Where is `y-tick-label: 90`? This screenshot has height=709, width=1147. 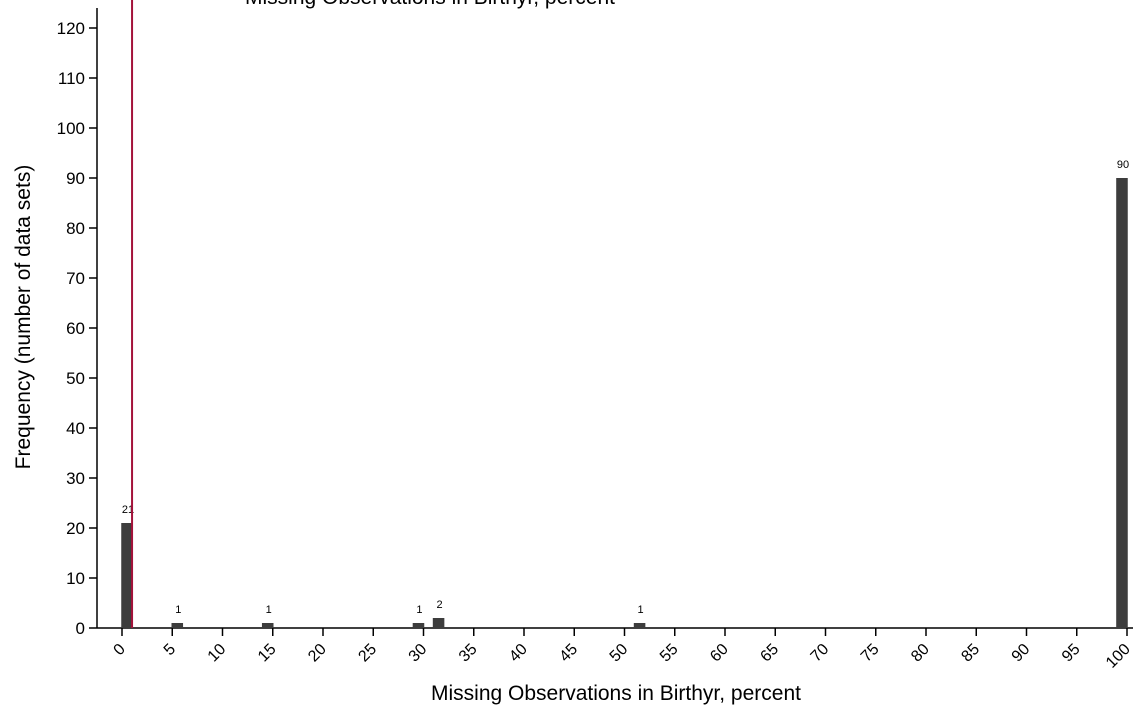
y-tick-label: 90 is located at coordinates (75, 178).